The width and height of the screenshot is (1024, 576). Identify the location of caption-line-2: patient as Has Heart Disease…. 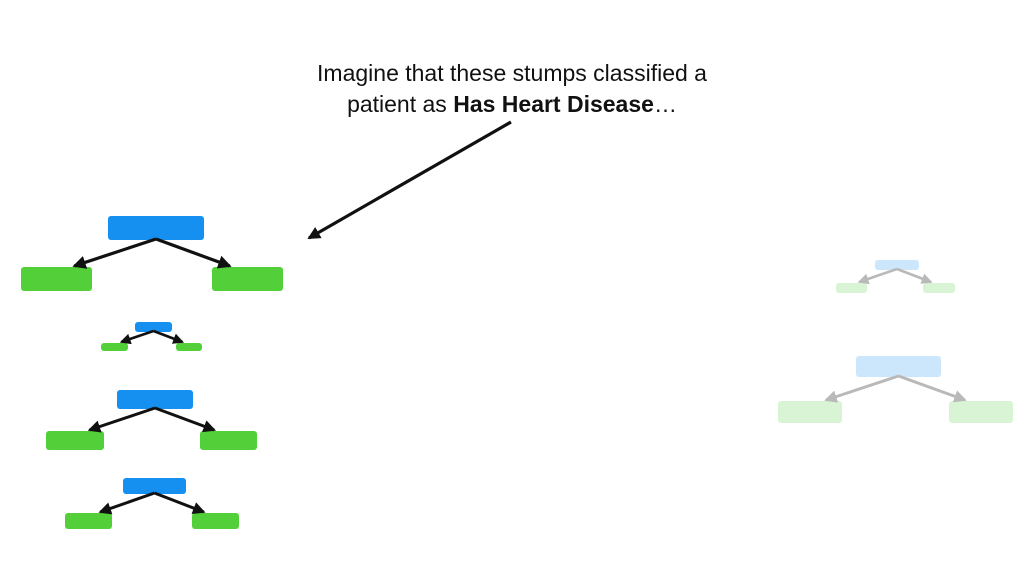
(512, 104).